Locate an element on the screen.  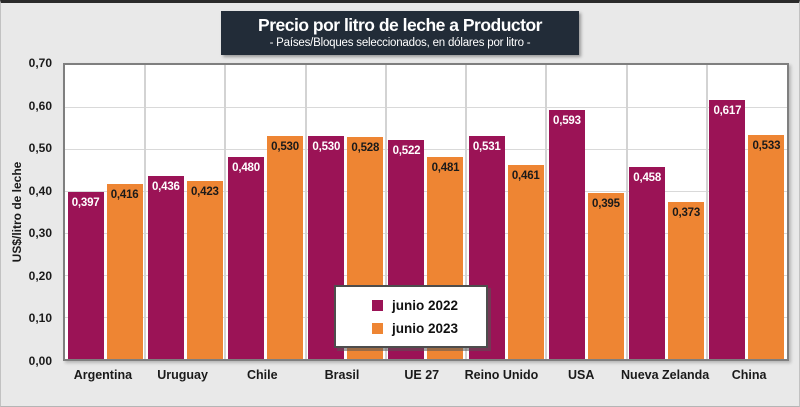
bar-junio-2022-uruguay: 0,436 is located at coordinates (165, 267).